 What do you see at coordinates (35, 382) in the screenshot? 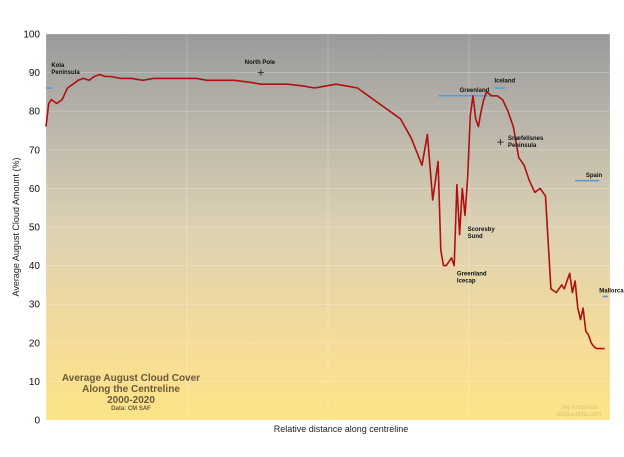
I see `y-tick-label: 10` at bounding box center [35, 382].